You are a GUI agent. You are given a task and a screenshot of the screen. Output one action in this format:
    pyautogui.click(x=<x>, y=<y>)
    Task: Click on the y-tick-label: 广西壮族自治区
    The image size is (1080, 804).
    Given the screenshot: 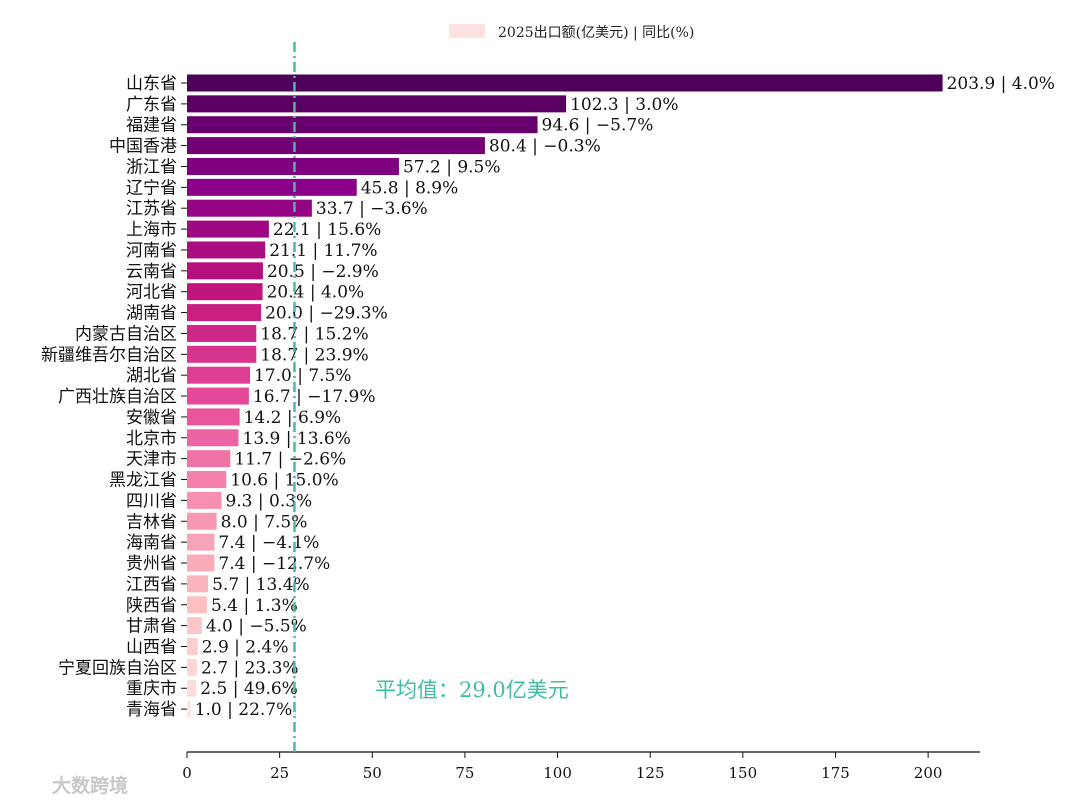 What is the action you would take?
    pyautogui.click(x=117, y=397)
    